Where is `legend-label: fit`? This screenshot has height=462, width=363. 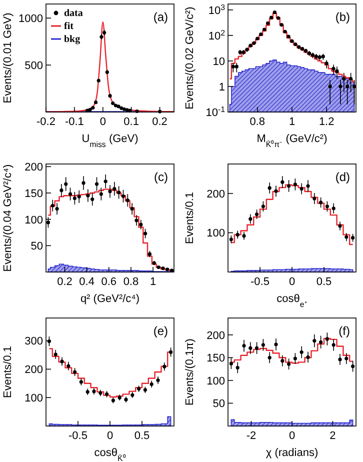 legend-label: fit is located at coordinates (69, 26).